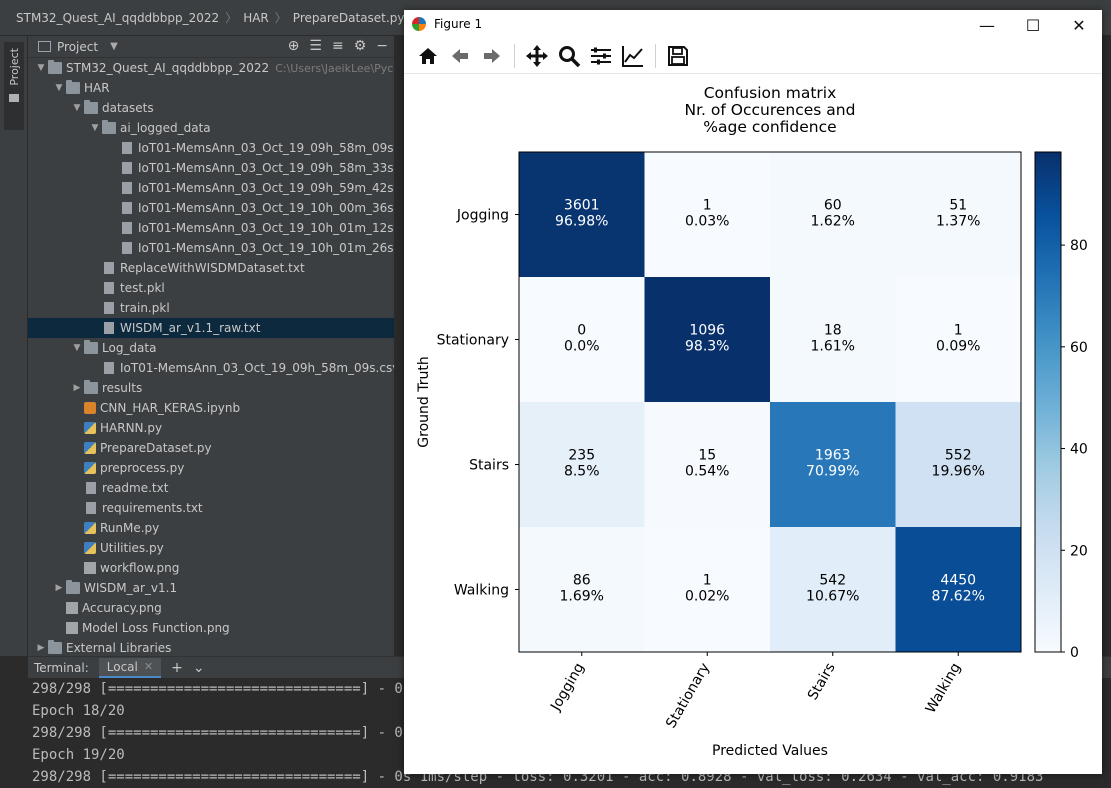 The height and width of the screenshot is (788, 1111). What do you see at coordinates (211, 108) in the screenshot?
I see `tree-item: ▼ datasets` at bounding box center [211, 108].